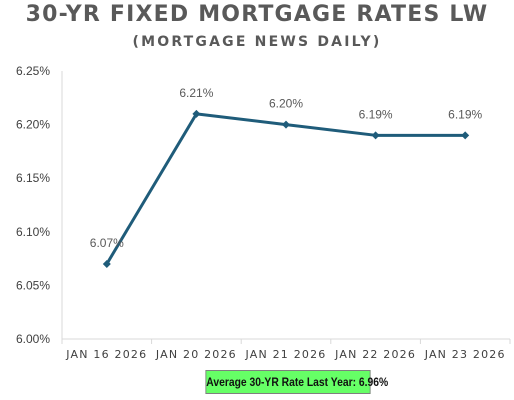 This screenshot has height=400, width=514. I want to click on x-tick-label: JAN 23 2026, so click(465, 354).